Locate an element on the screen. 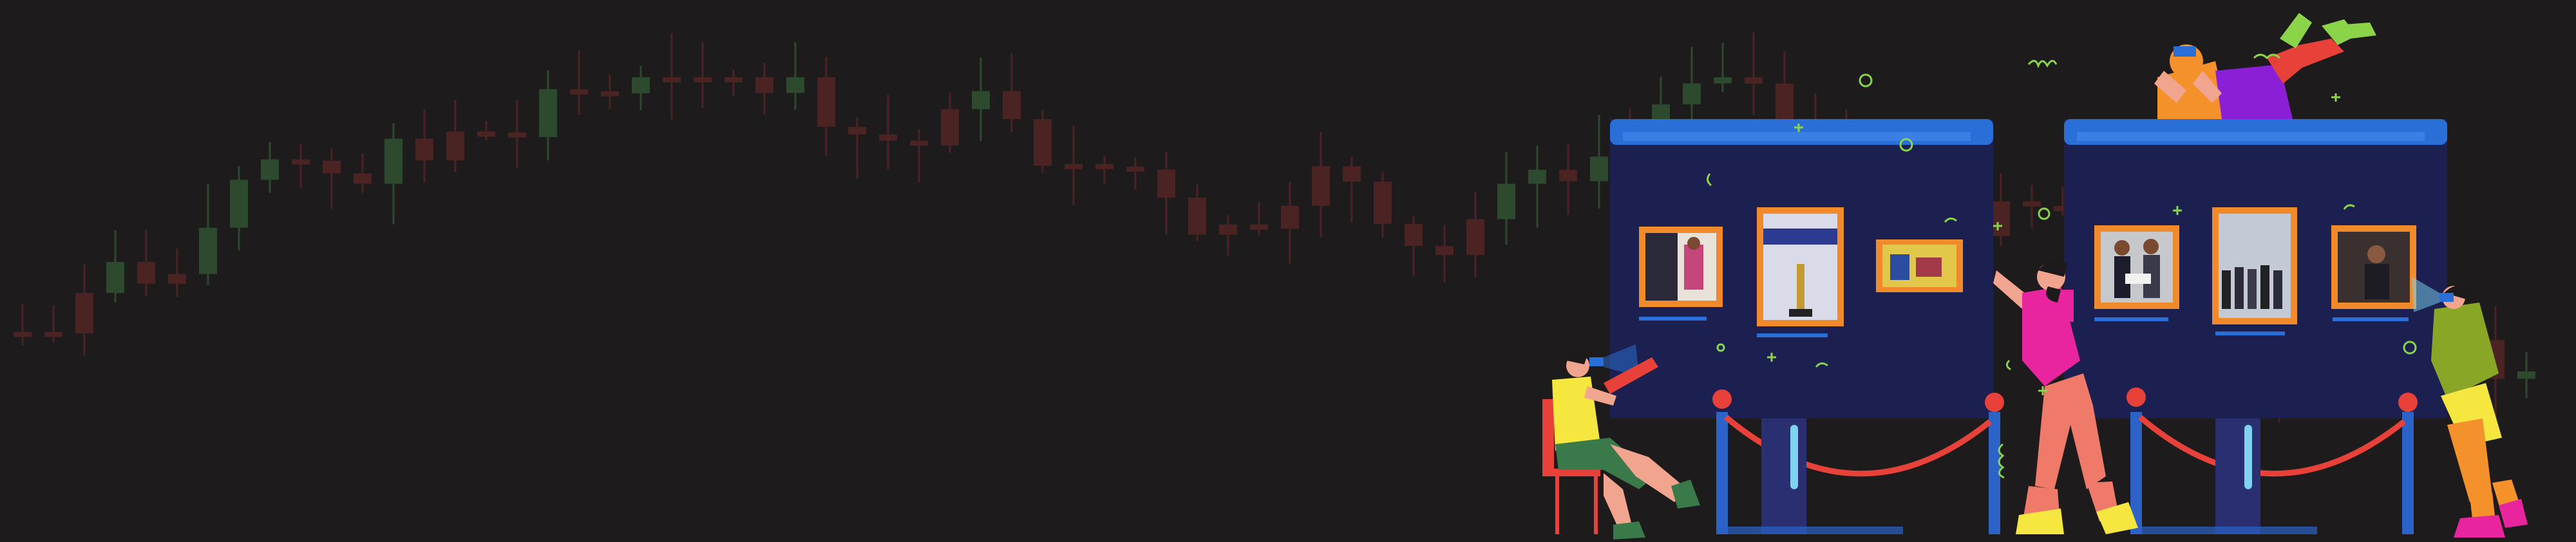  binoculars-visitor-figure is located at coordinates (2470, 407).